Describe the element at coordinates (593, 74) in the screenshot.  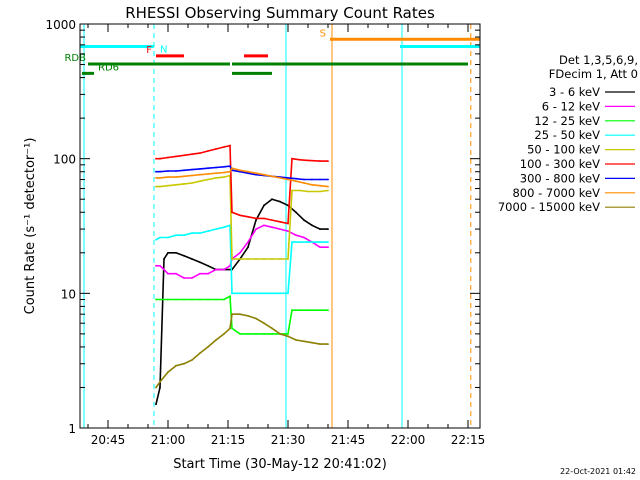
I see `legend-header-line-2: FDecim 1, Att 0` at that location.